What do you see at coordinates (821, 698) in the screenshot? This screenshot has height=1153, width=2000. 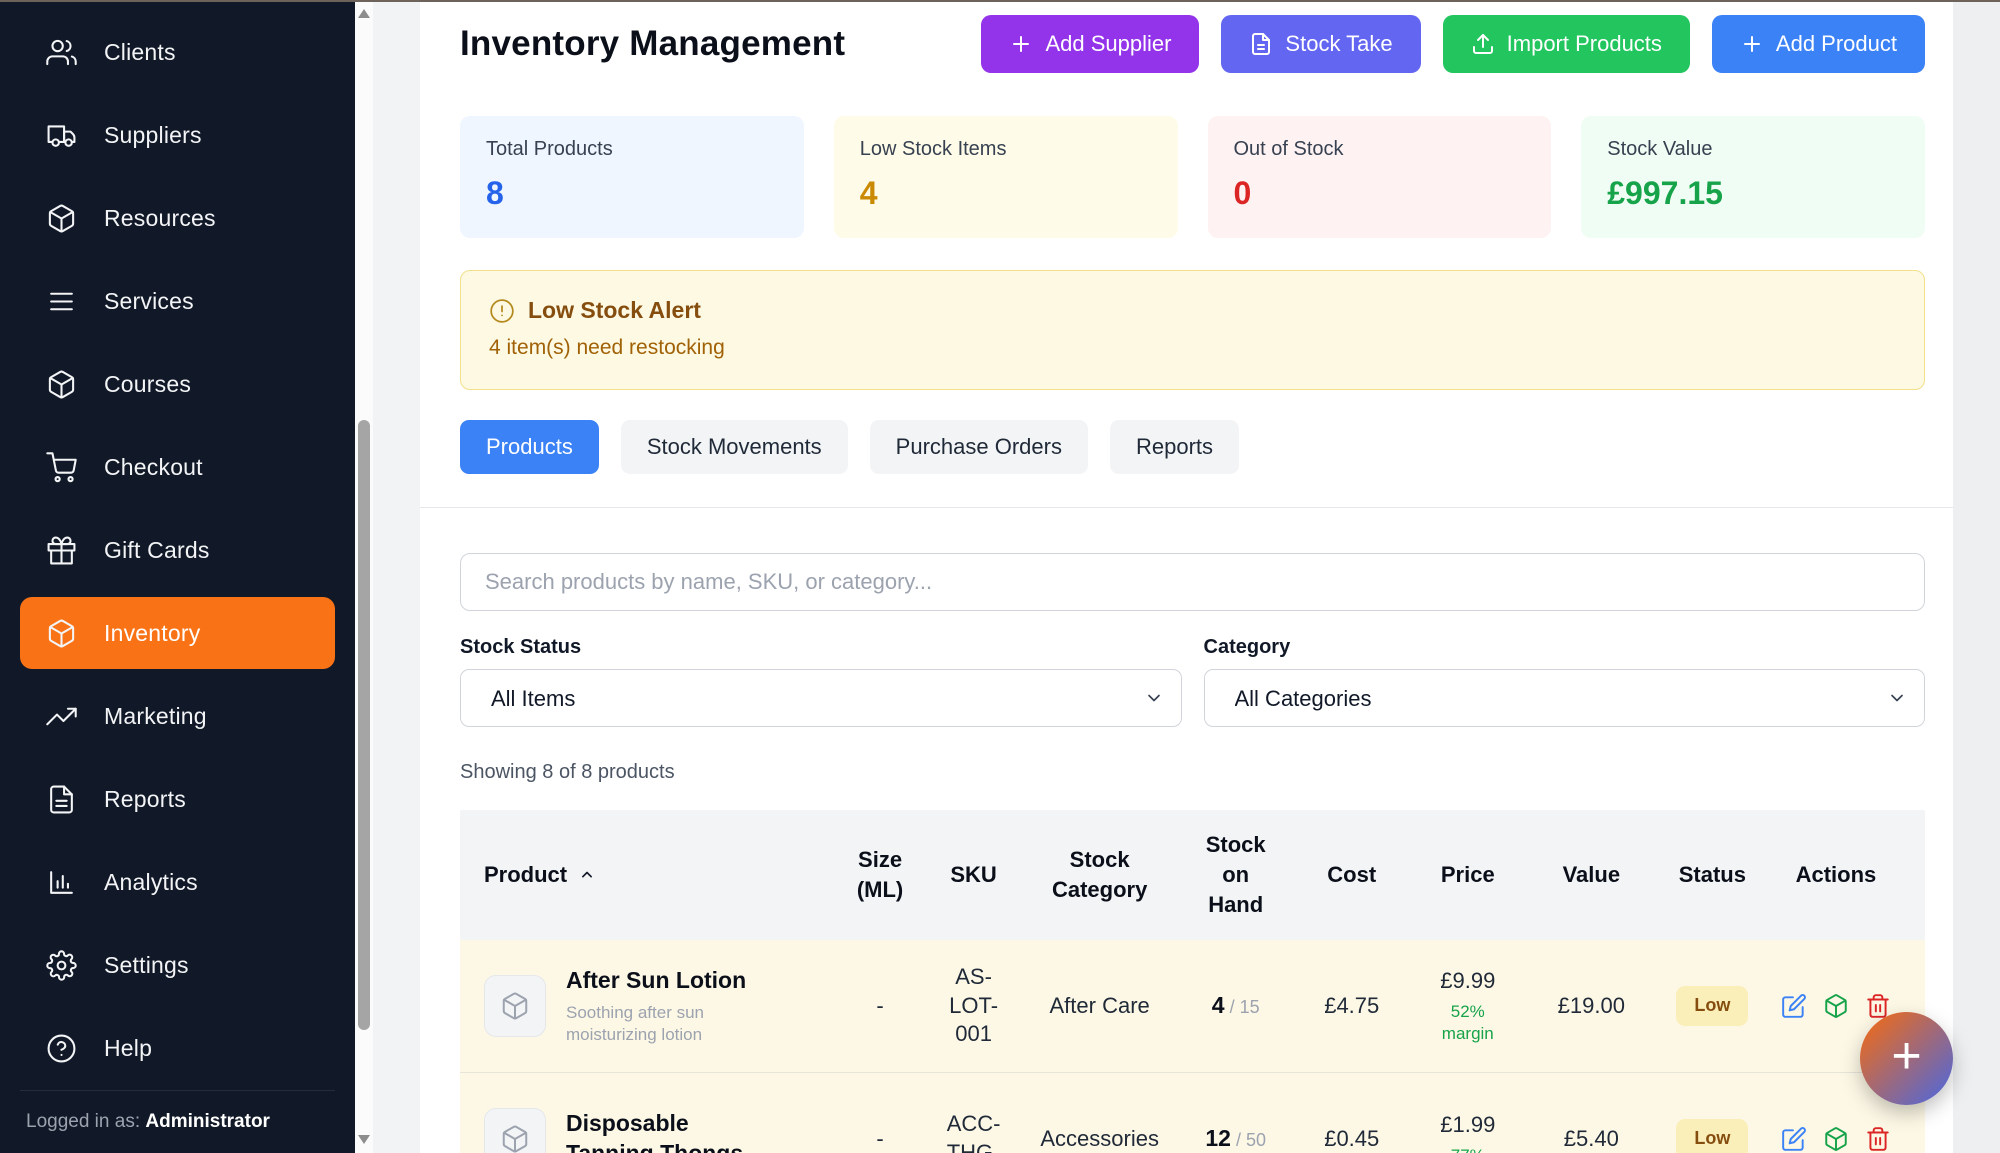 I see `stock-status-select: All Items` at bounding box center [821, 698].